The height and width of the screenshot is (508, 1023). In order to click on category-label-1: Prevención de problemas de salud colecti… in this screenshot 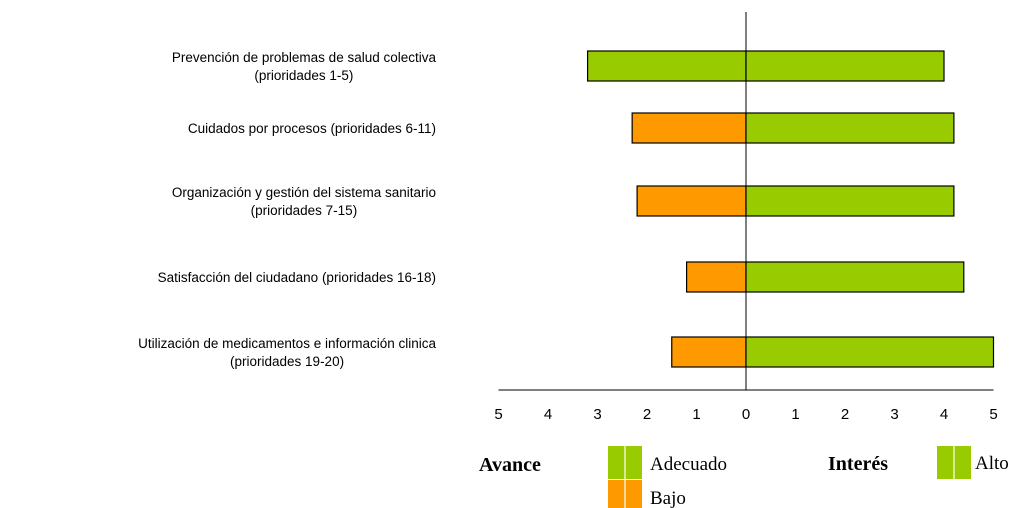, I will do `click(304, 57)`.